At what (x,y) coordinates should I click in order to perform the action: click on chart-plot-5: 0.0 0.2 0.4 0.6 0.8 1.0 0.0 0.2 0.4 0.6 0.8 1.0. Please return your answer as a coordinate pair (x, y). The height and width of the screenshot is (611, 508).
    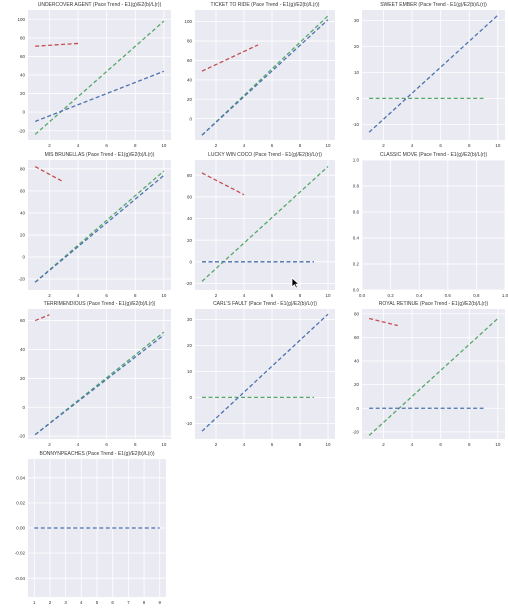
    Looking at the image, I should click on (430, 228).